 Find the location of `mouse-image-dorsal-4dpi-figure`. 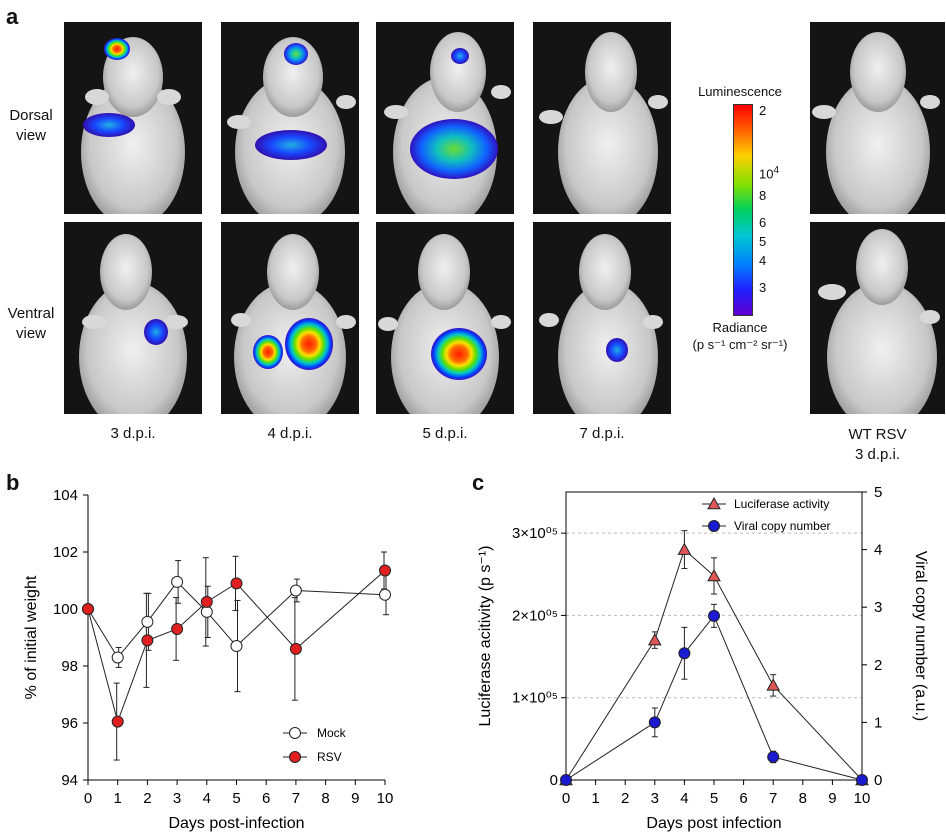

mouse-image-dorsal-4dpi-figure is located at coordinates (291, 125).